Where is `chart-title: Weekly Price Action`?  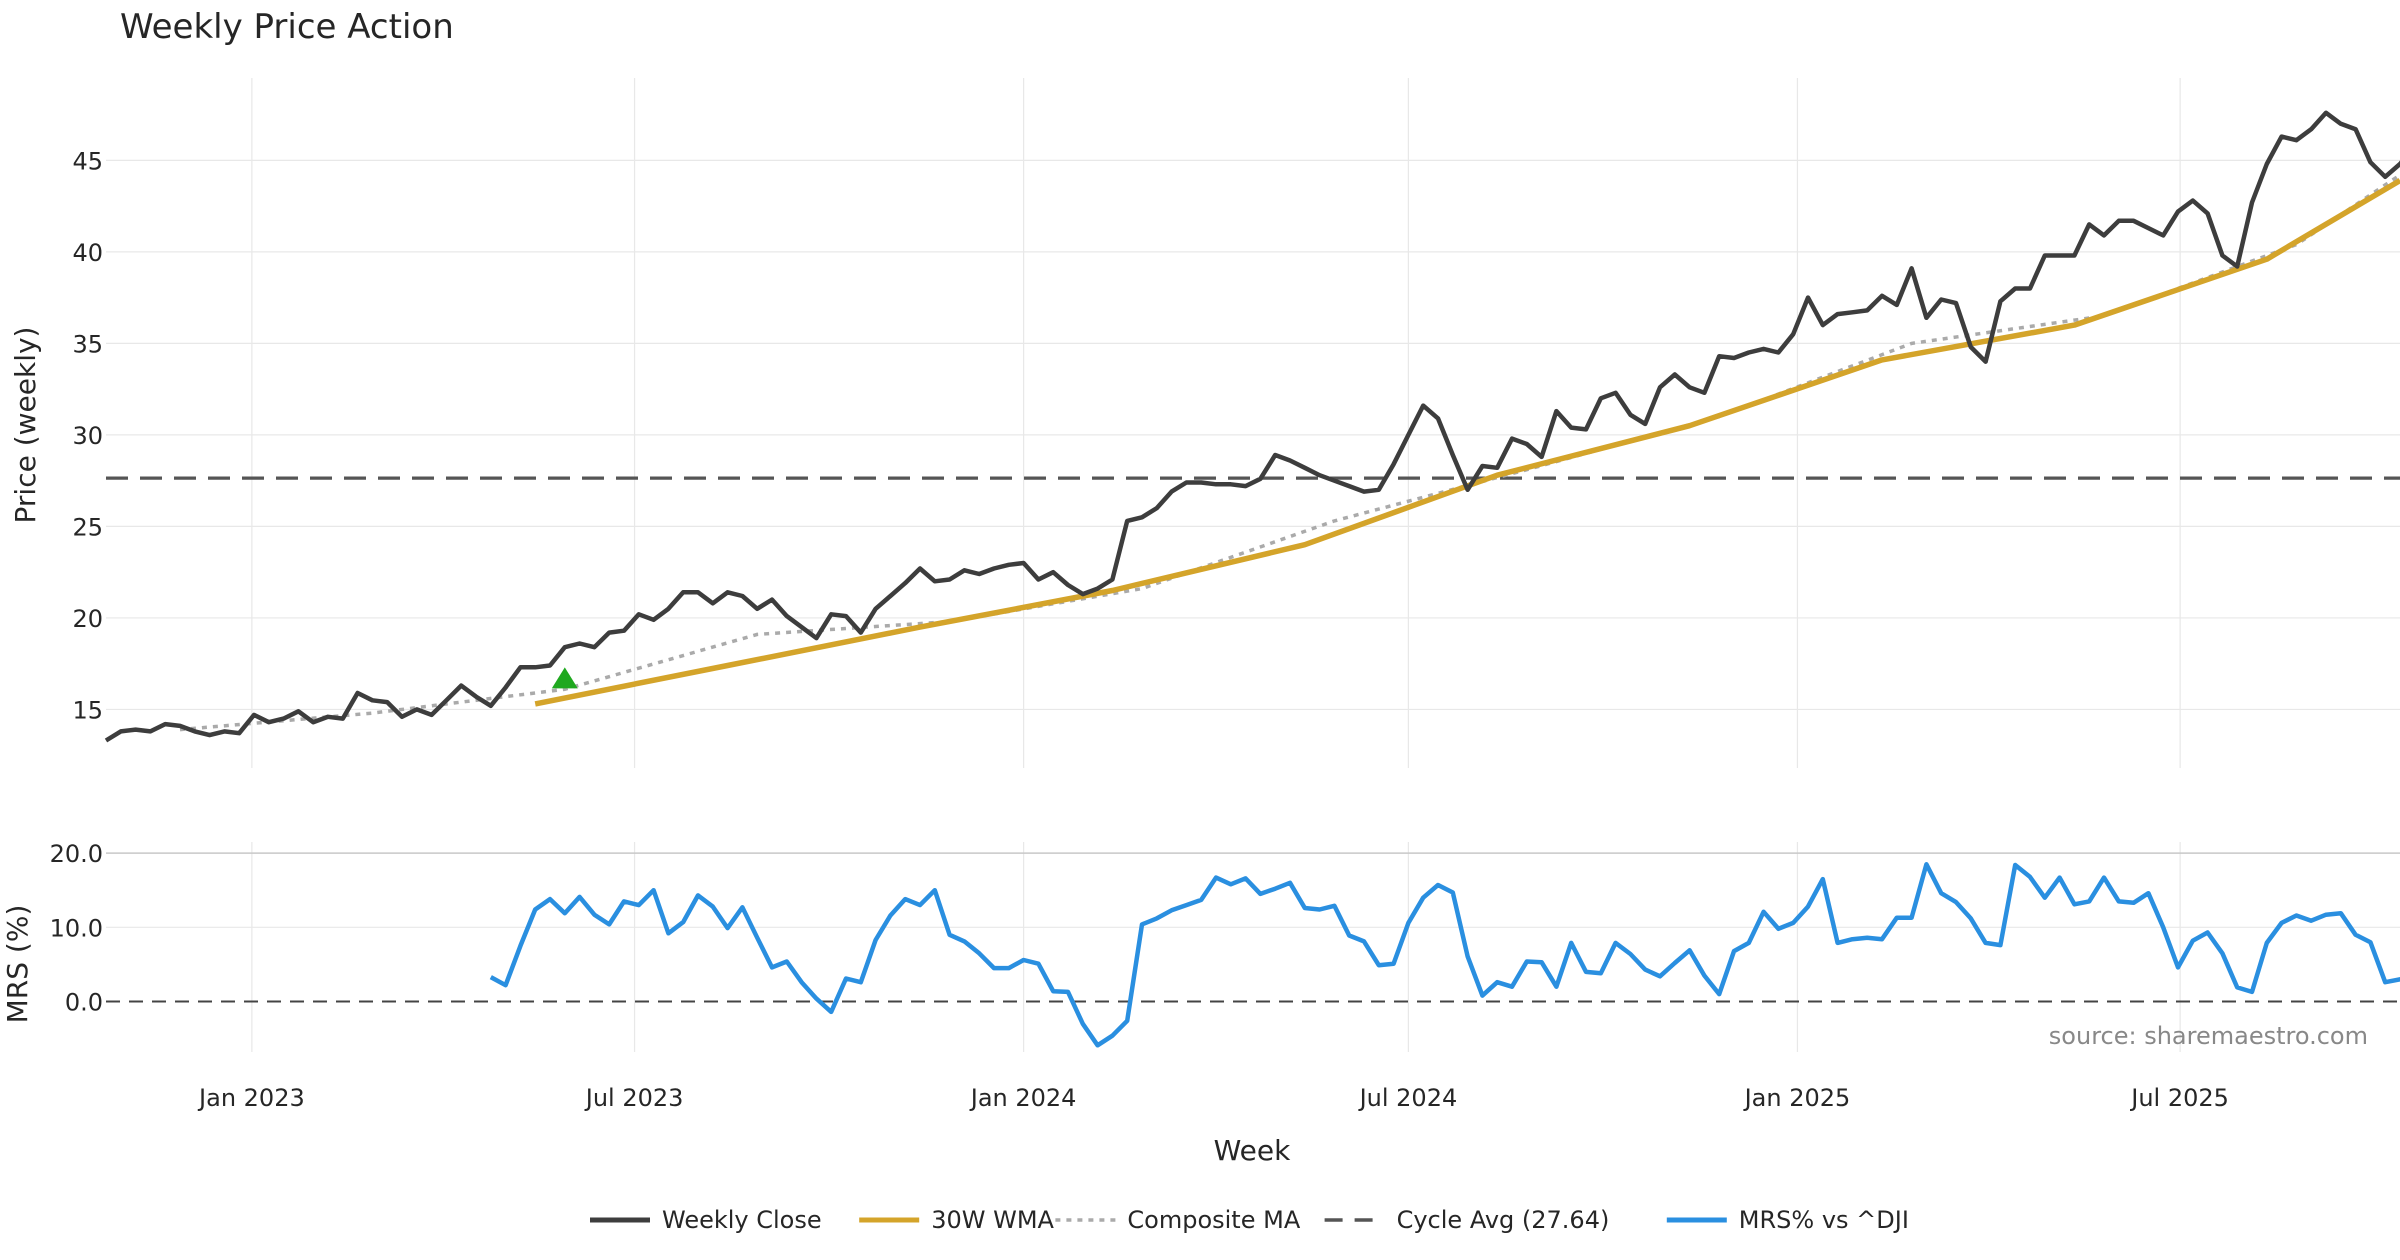
chart-title: Weekly Price Action is located at coordinates (287, 27).